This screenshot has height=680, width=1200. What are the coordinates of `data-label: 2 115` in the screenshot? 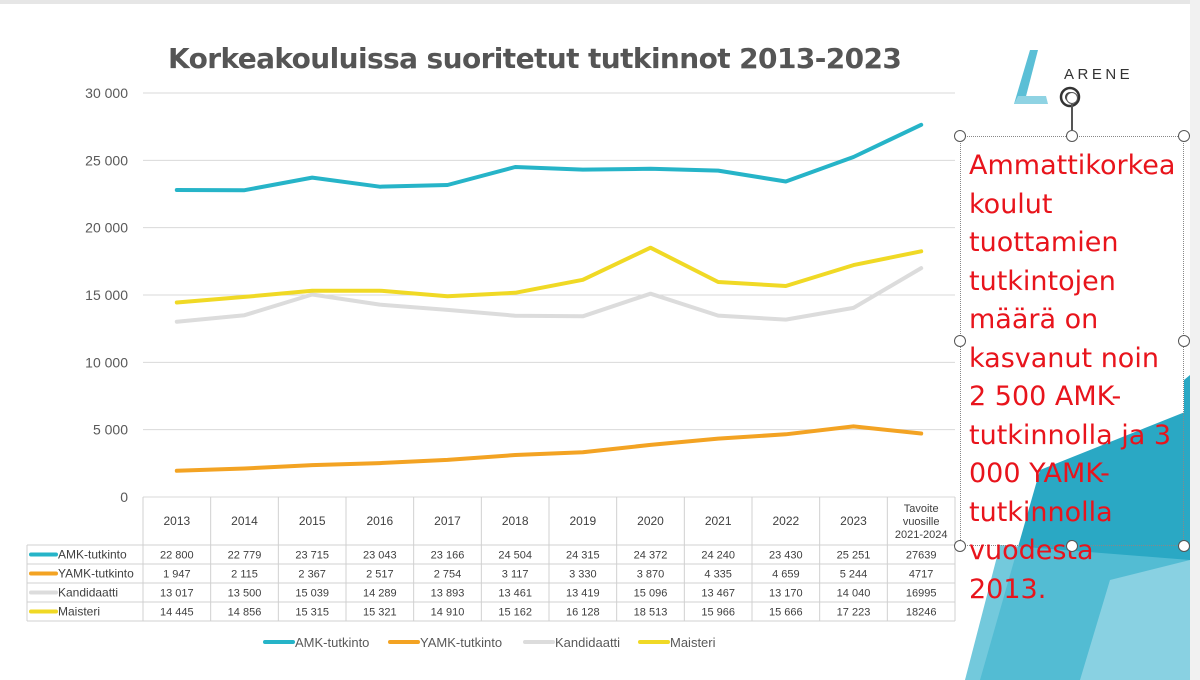 It's located at (244, 575).